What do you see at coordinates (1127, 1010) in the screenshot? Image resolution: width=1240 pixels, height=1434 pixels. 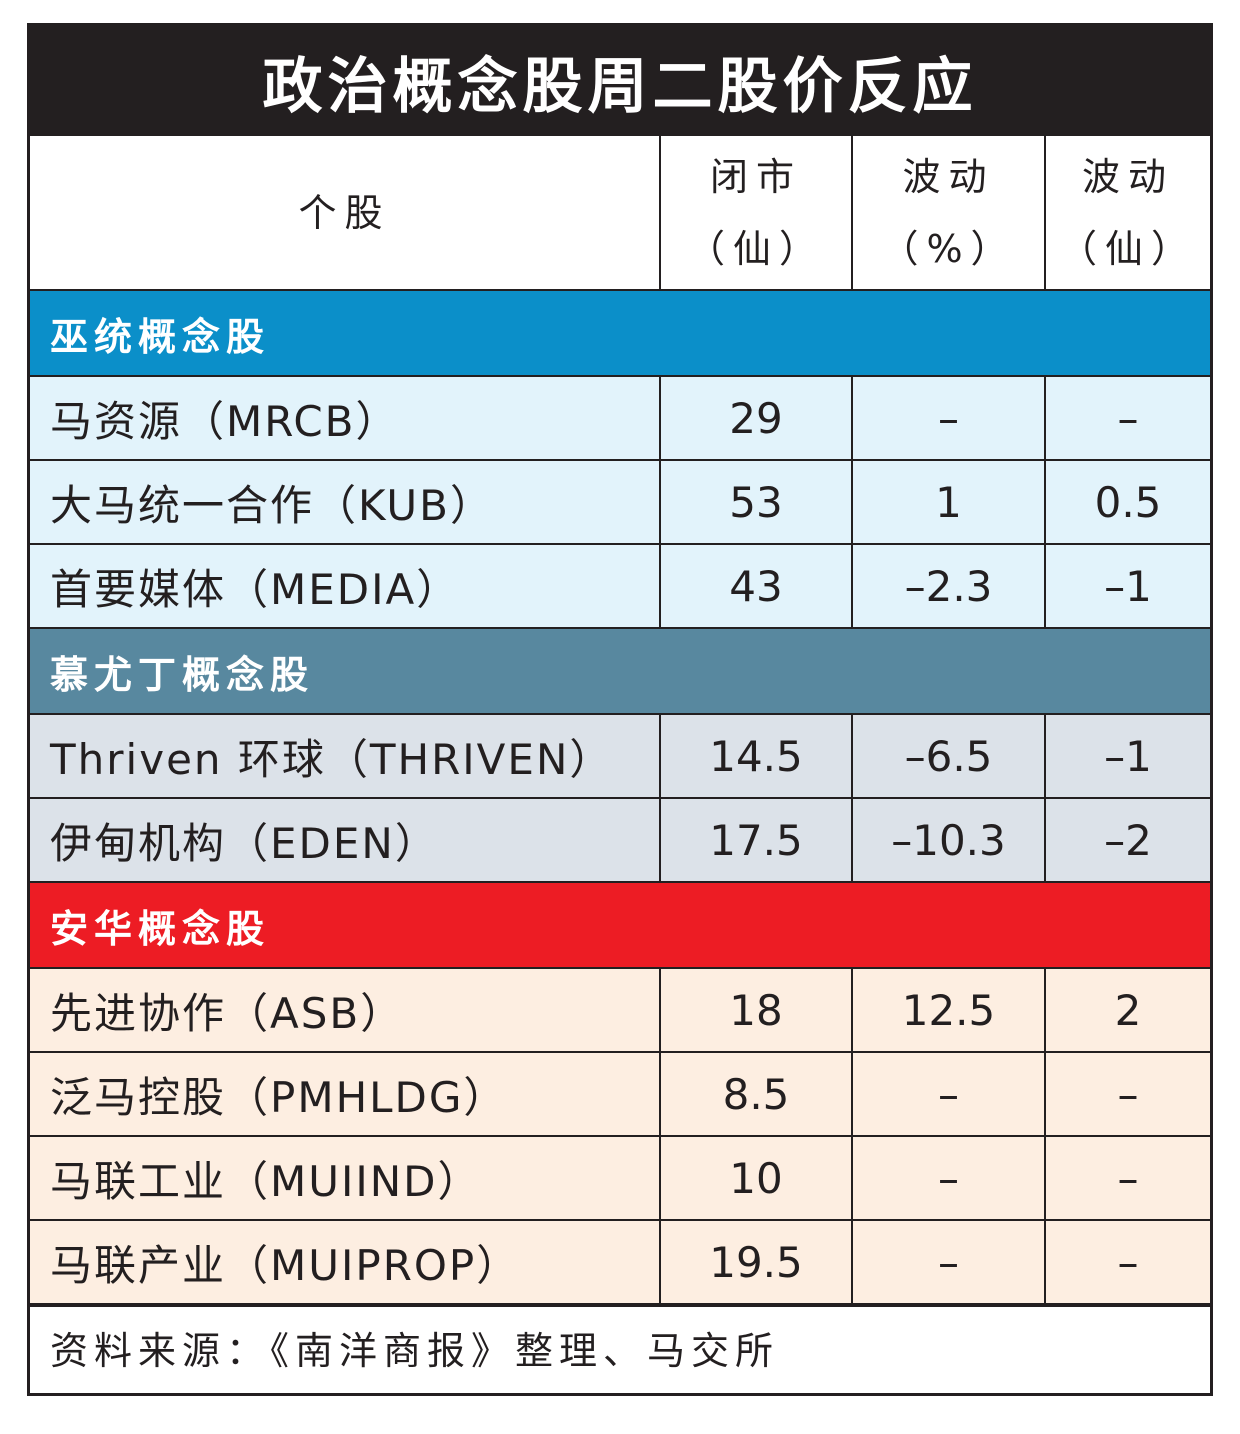 I see `change-sen-cell: 2` at bounding box center [1127, 1010].